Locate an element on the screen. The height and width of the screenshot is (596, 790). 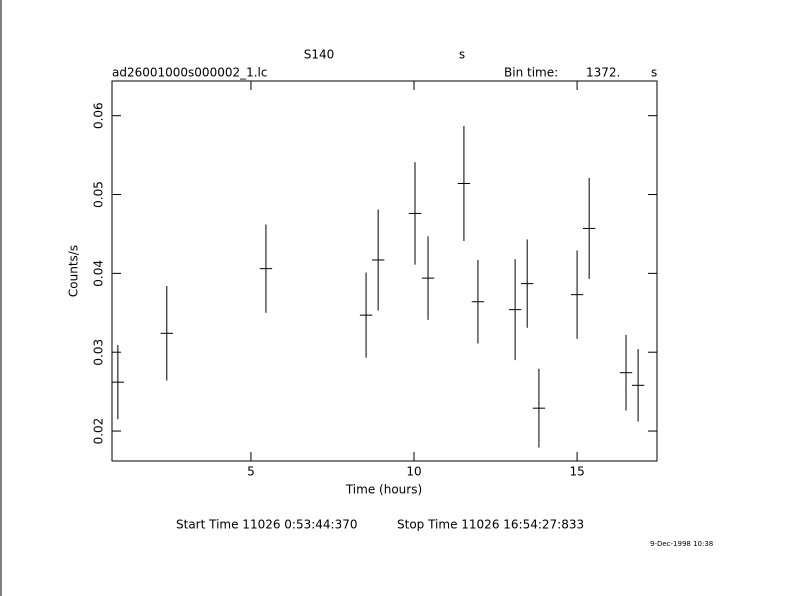
y-tick-label: 0.05 is located at coordinates (99, 194).